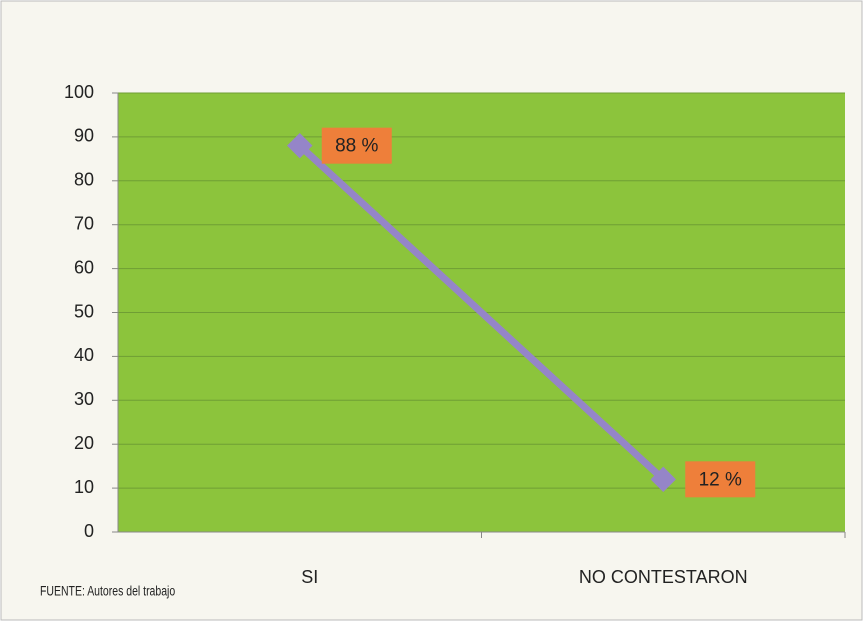 The image size is (863, 621). Describe the element at coordinates (84, 267) in the screenshot. I see `y-tick-label: 60` at that location.